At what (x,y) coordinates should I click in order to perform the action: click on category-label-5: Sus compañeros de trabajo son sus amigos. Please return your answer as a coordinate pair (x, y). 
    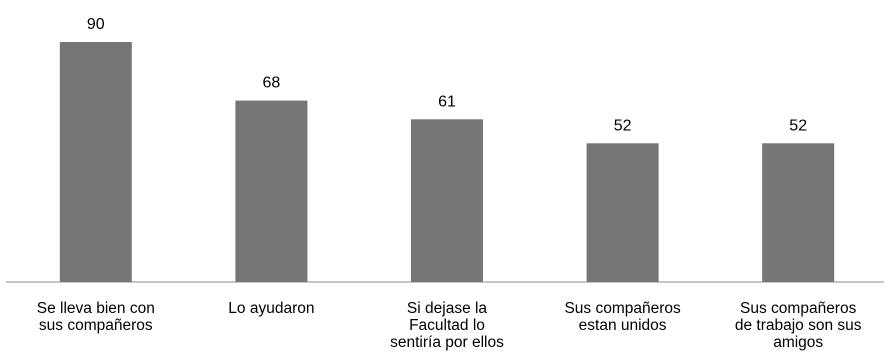
    Looking at the image, I should click on (798, 325).